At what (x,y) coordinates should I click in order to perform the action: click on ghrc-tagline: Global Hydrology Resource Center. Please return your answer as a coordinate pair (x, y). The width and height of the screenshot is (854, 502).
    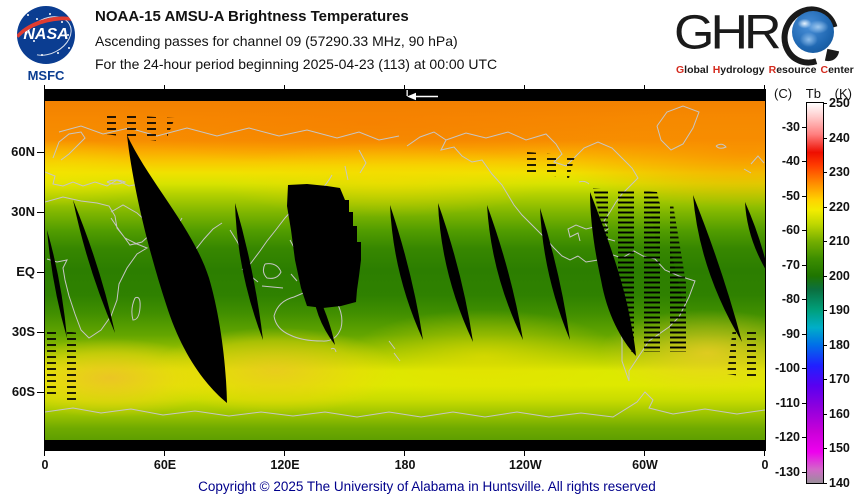
    Looking at the image, I should click on (765, 70).